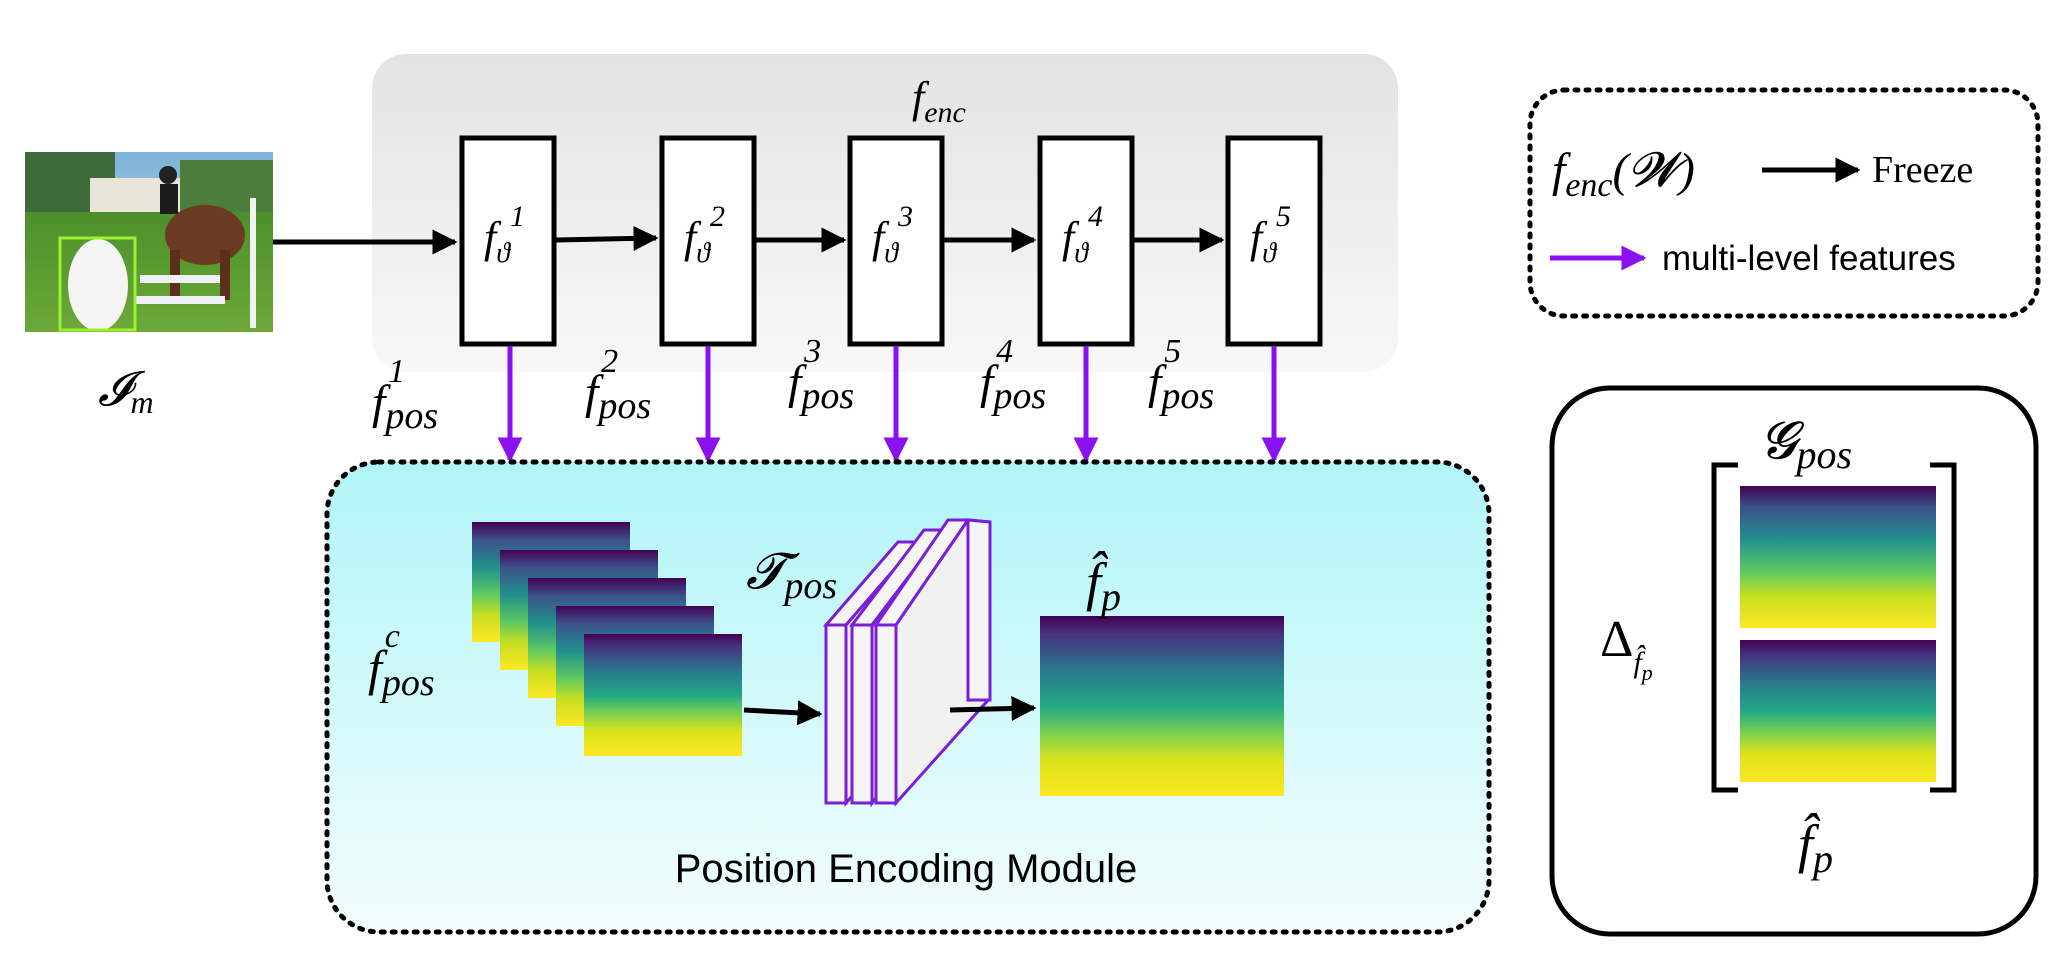 Image resolution: width=2057 pixels, height=954 pixels. What do you see at coordinates (1274, 241) in the screenshot?
I see `encoder-stage-5: fϑ5` at bounding box center [1274, 241].